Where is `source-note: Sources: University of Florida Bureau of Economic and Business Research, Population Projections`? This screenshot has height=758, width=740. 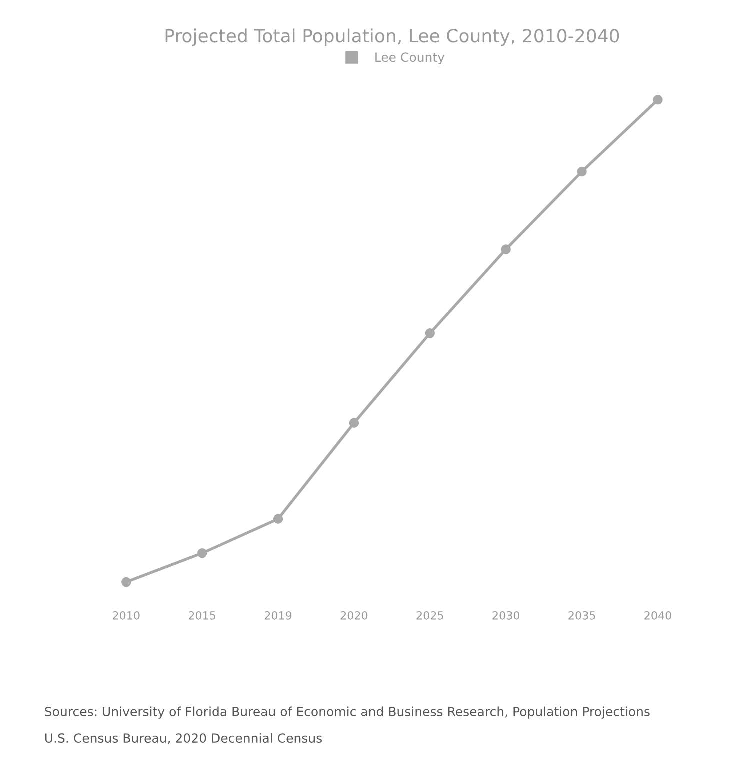
source-note: Sources: University of Florida Bureau of Economic and Business Research, Population Projections is located at coordinates (347, 712).